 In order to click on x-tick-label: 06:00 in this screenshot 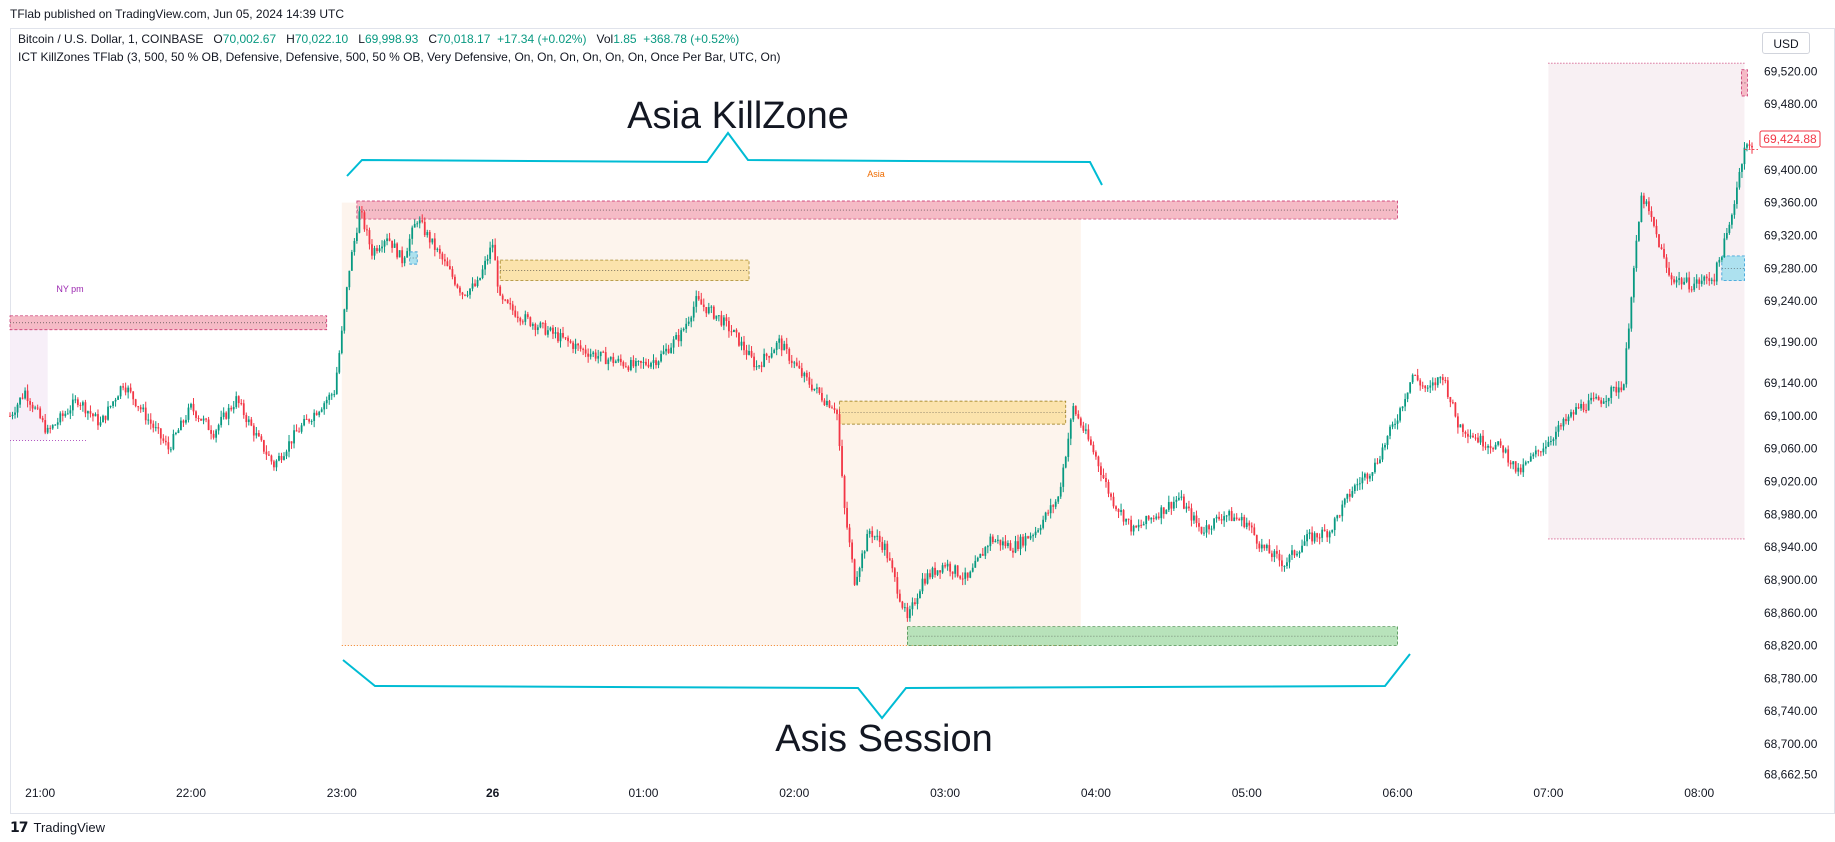, I will do `click(1398, 793)`.